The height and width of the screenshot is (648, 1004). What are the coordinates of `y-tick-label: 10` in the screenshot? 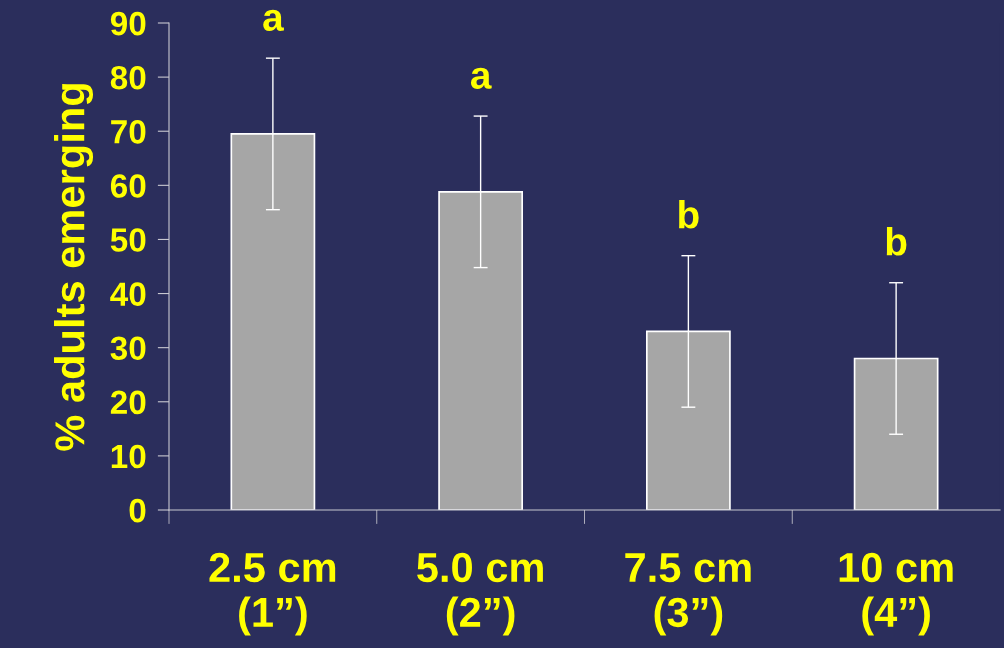 It's located at (128, 456).